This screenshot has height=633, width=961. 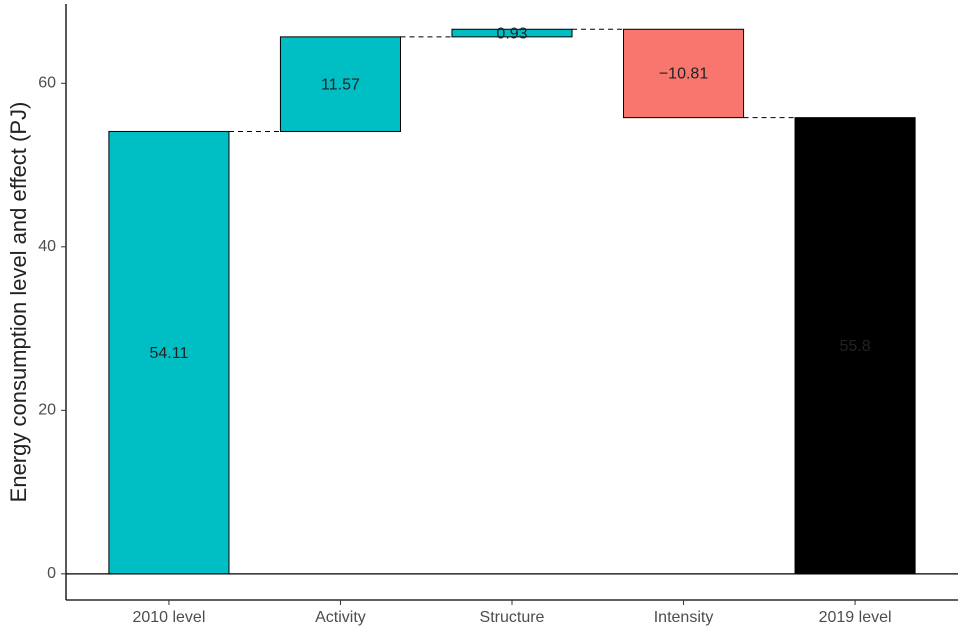 I want to click on x-tick-label: 2019 level, so click(x=855, y=617).